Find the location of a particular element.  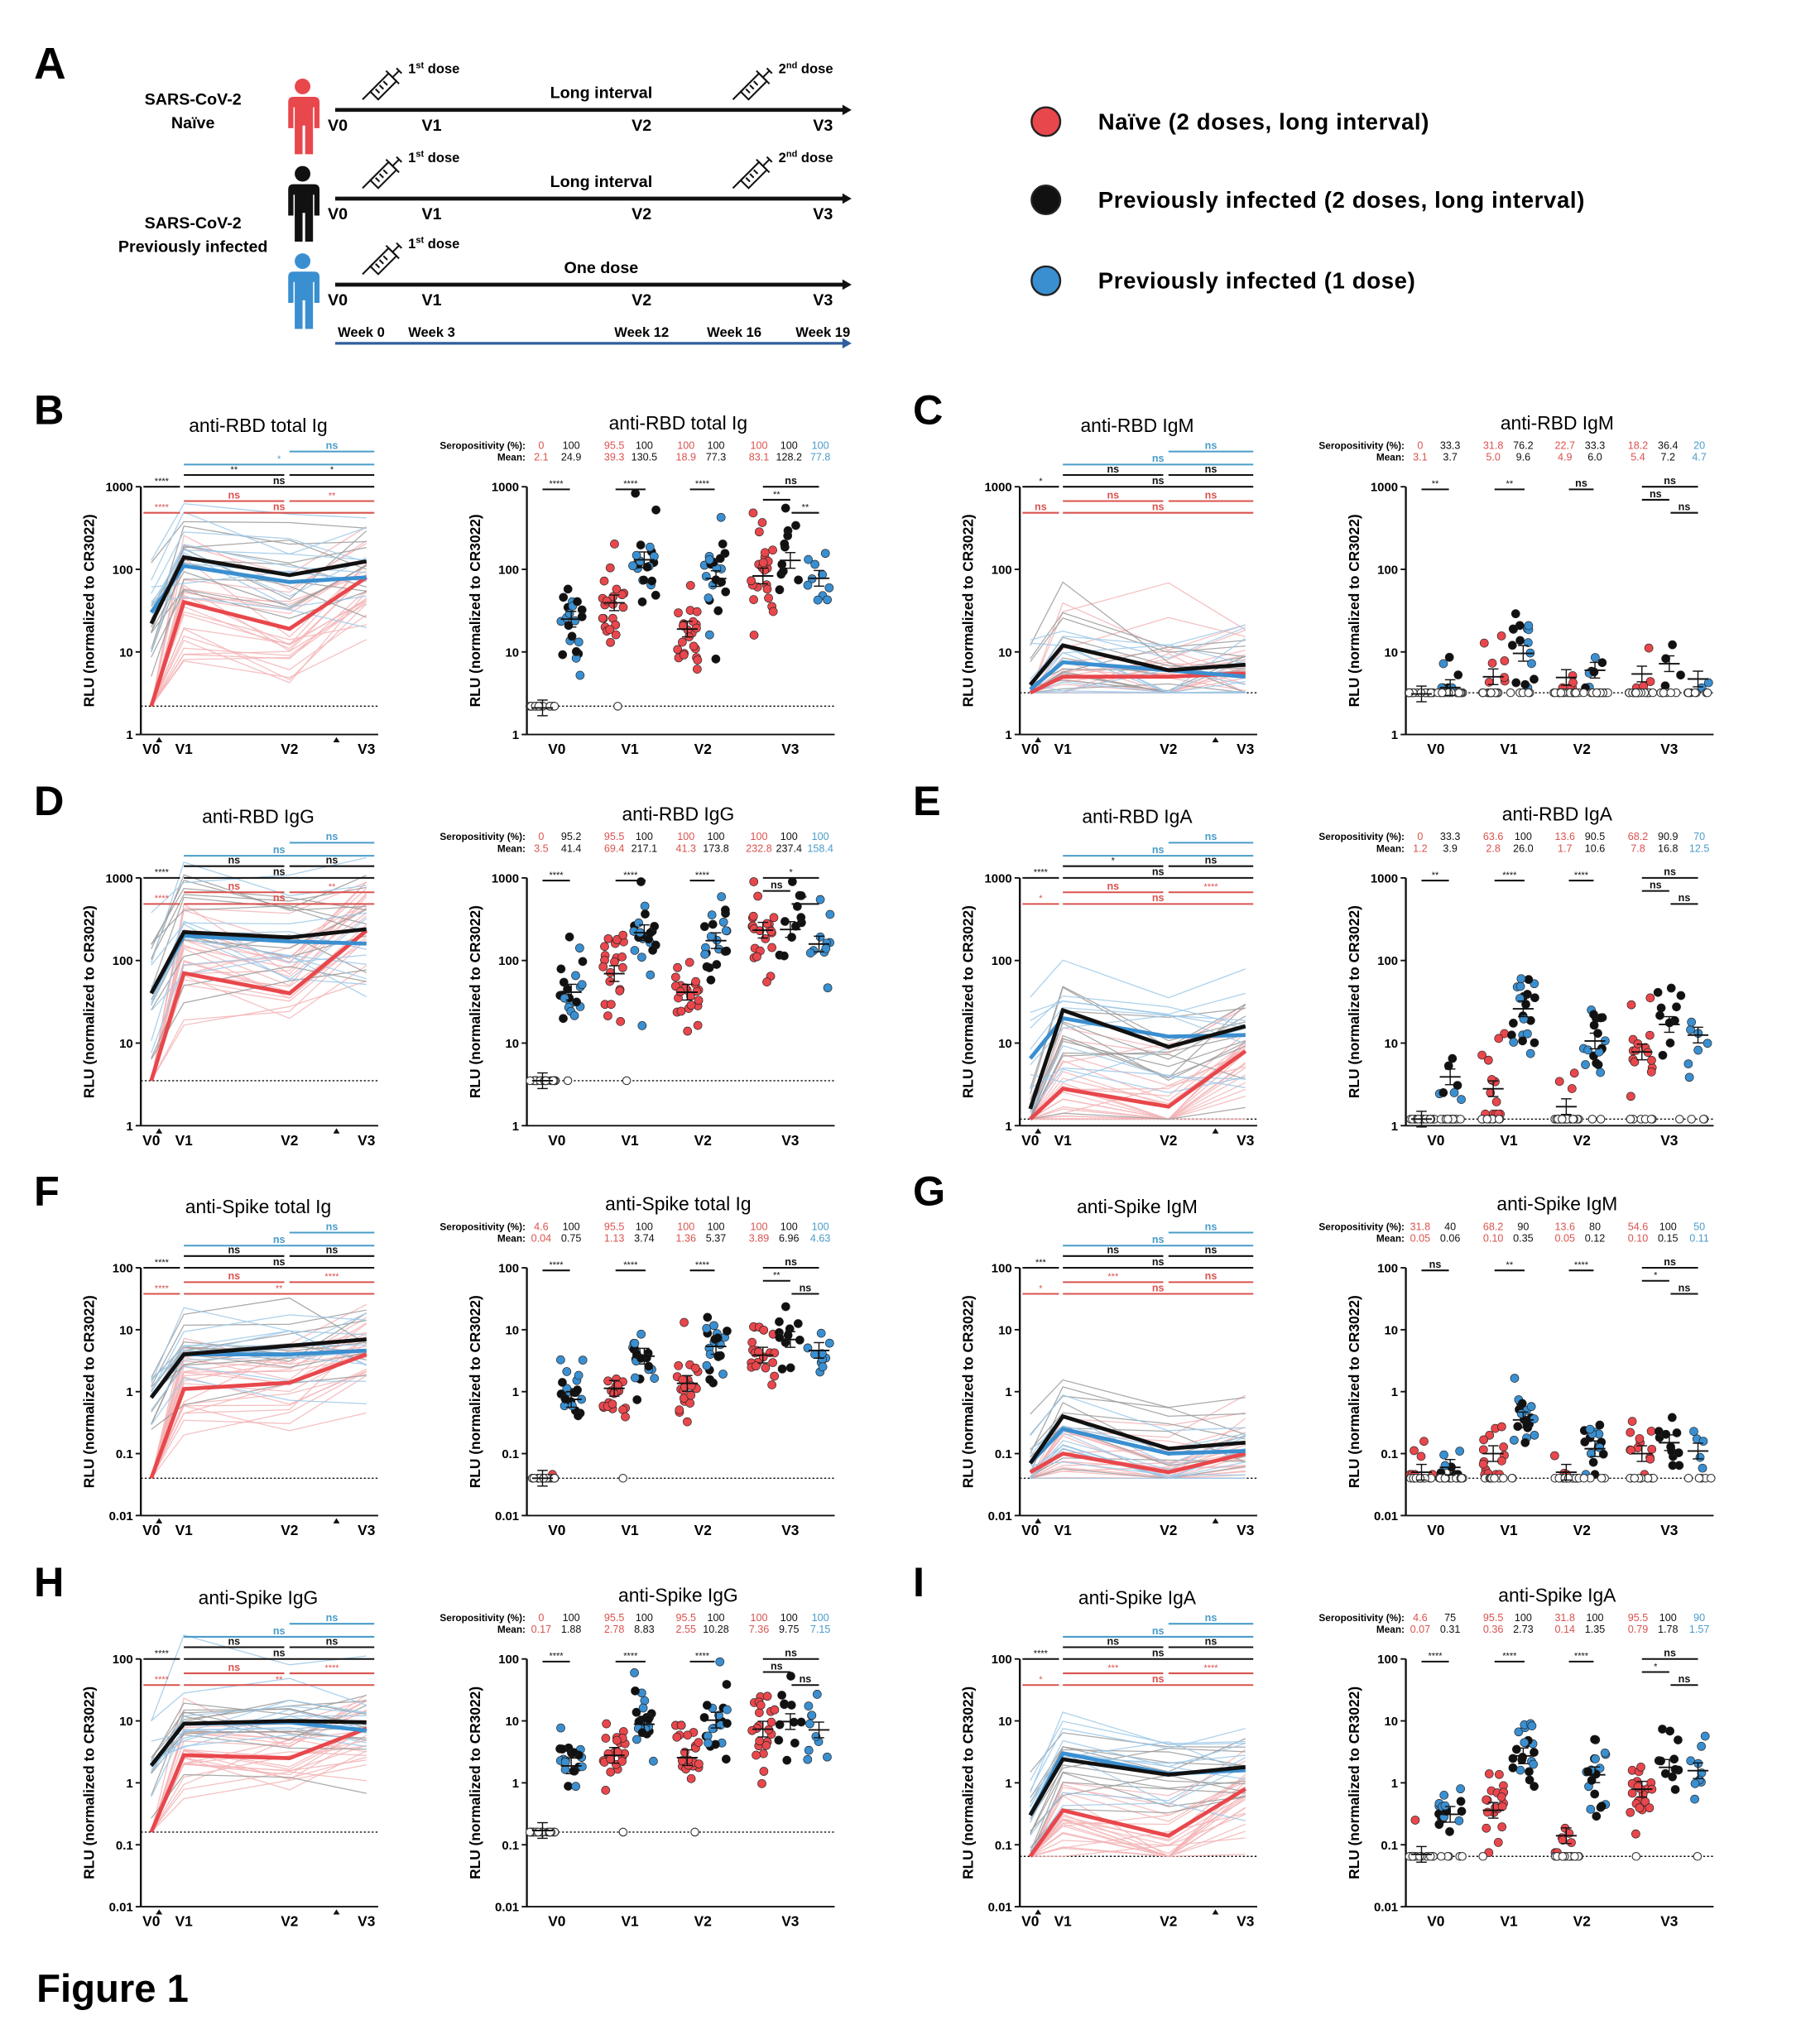

week-label: Week 16 is located at coordinates (734, 332).